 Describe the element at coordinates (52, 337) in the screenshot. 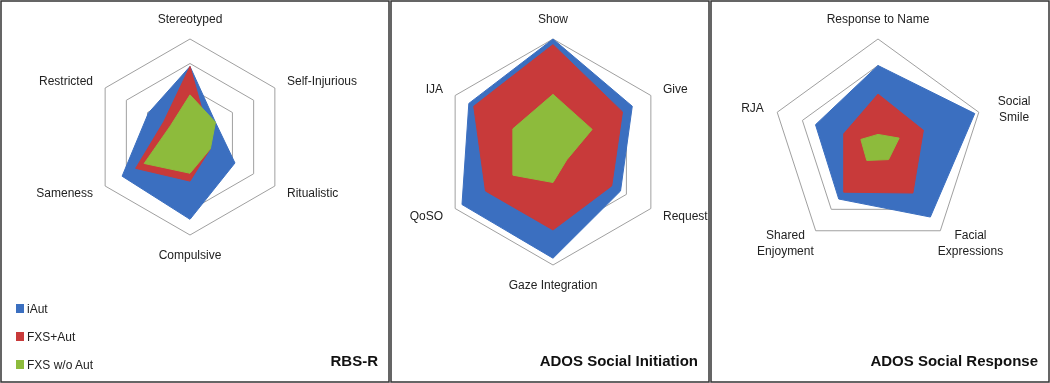

I see `legend-label: FXS+Aut` at that location.